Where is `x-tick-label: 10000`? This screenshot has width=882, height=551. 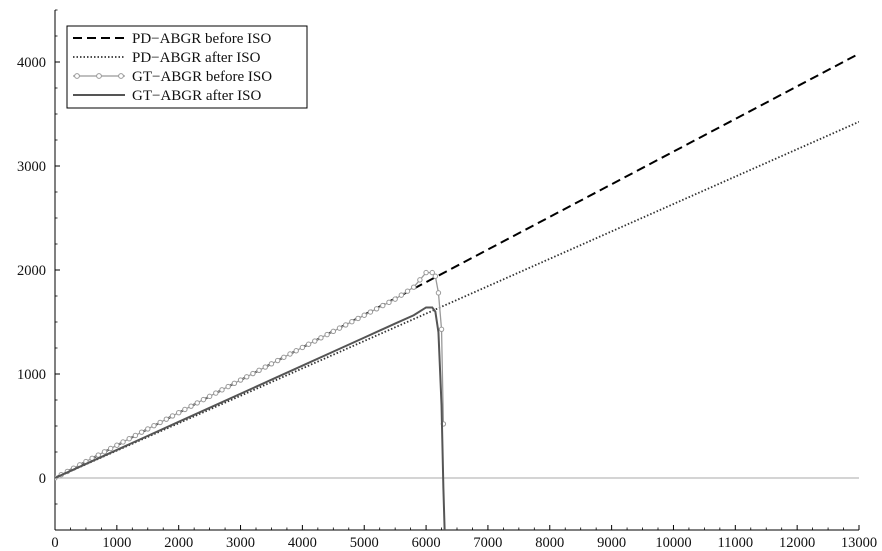 x-tick-label: 10000 is located at coordinates (673, 543).